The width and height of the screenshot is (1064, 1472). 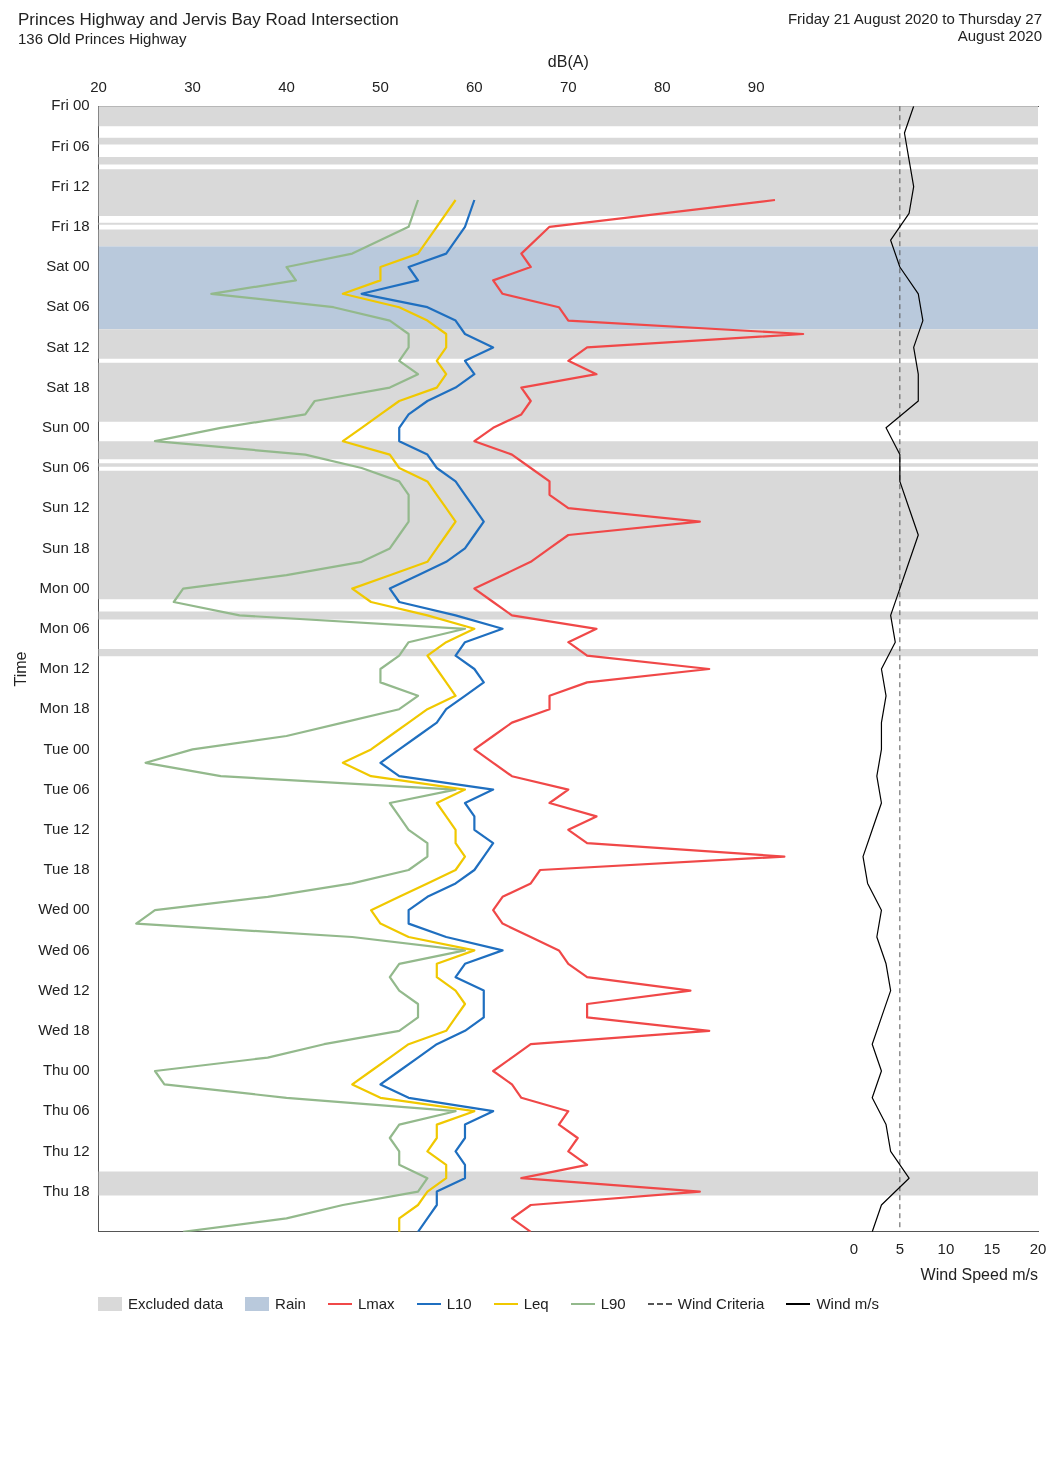 I want to click on legend-label: Lmax, so click(x=376, y=1303).